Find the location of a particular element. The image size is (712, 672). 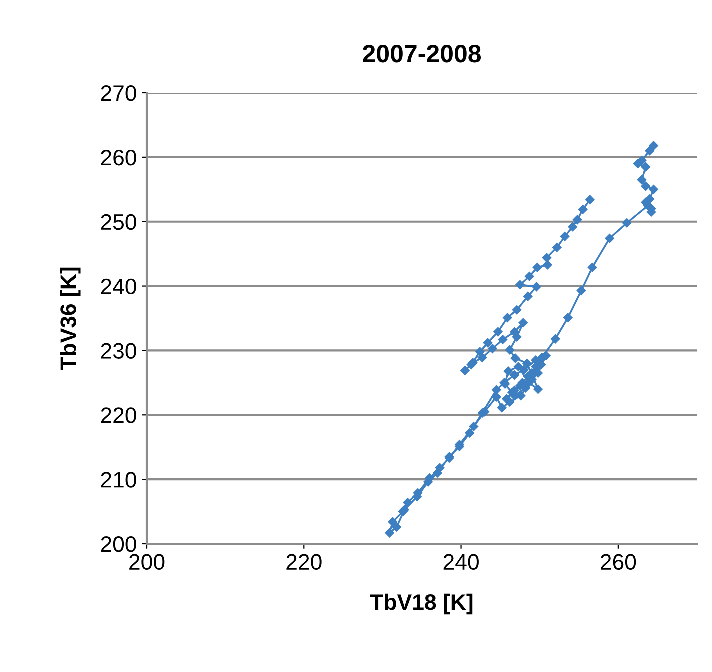

chart-title: 2007-2008 is located at coordinates (422, 53).